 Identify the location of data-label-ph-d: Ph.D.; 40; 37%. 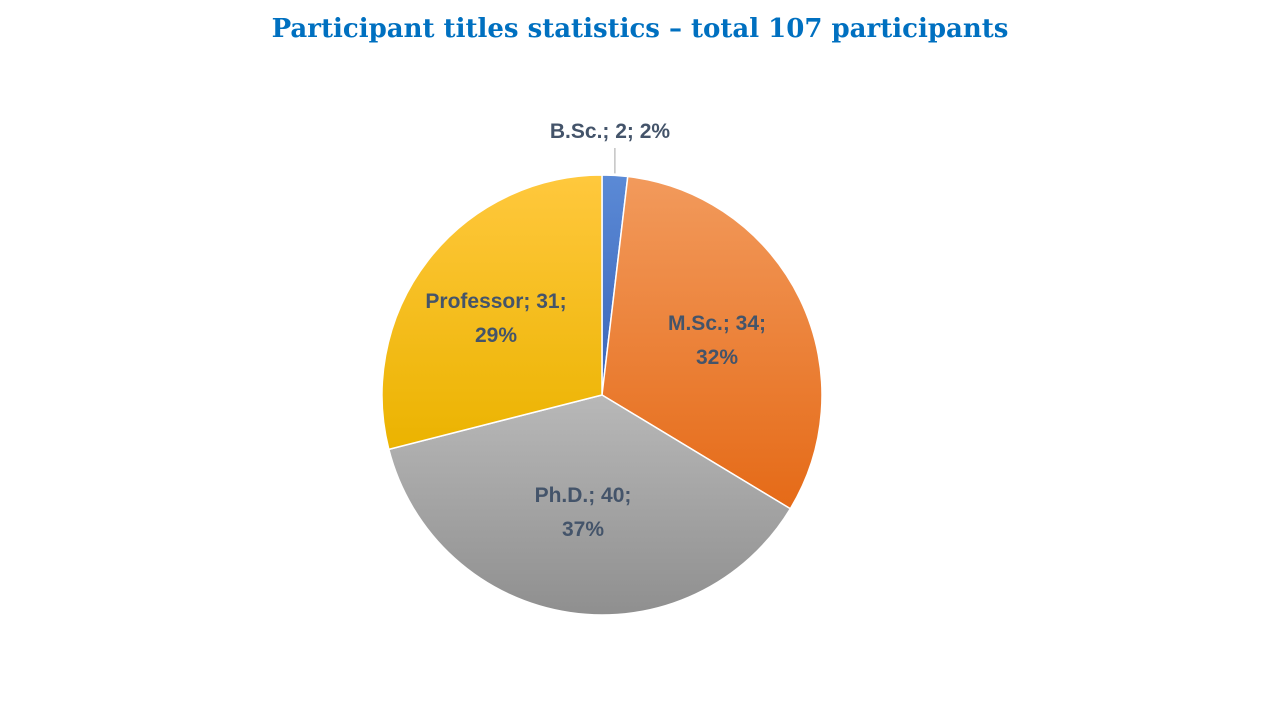
(583, 512).